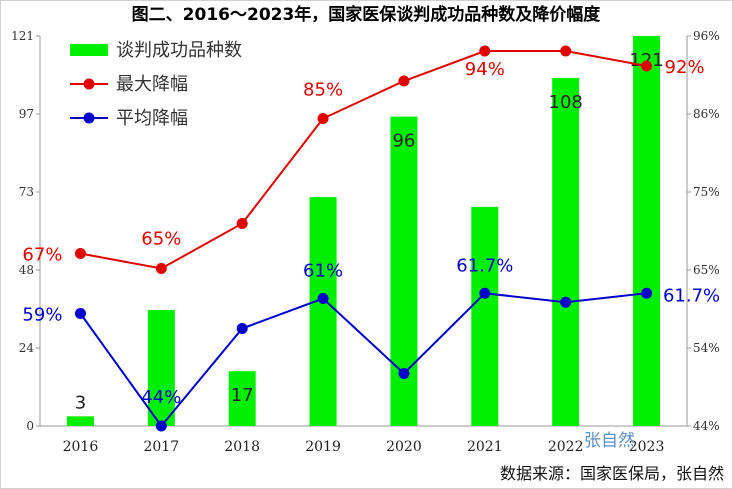  Describe the element at coordinates (22, 36) in the screenshot. I see `left-tick-label: 121` at that location.